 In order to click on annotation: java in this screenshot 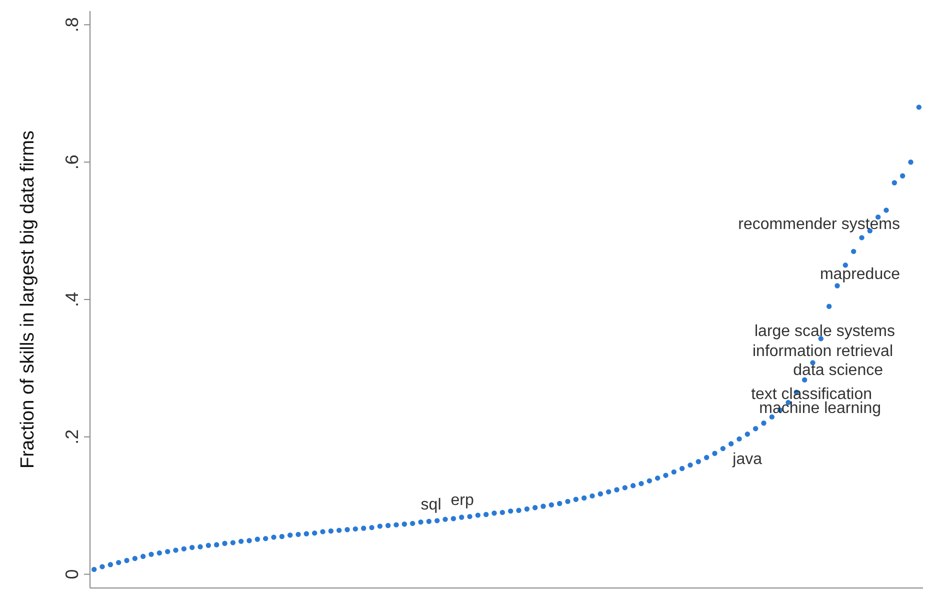, I will do `click(747, 459)`.